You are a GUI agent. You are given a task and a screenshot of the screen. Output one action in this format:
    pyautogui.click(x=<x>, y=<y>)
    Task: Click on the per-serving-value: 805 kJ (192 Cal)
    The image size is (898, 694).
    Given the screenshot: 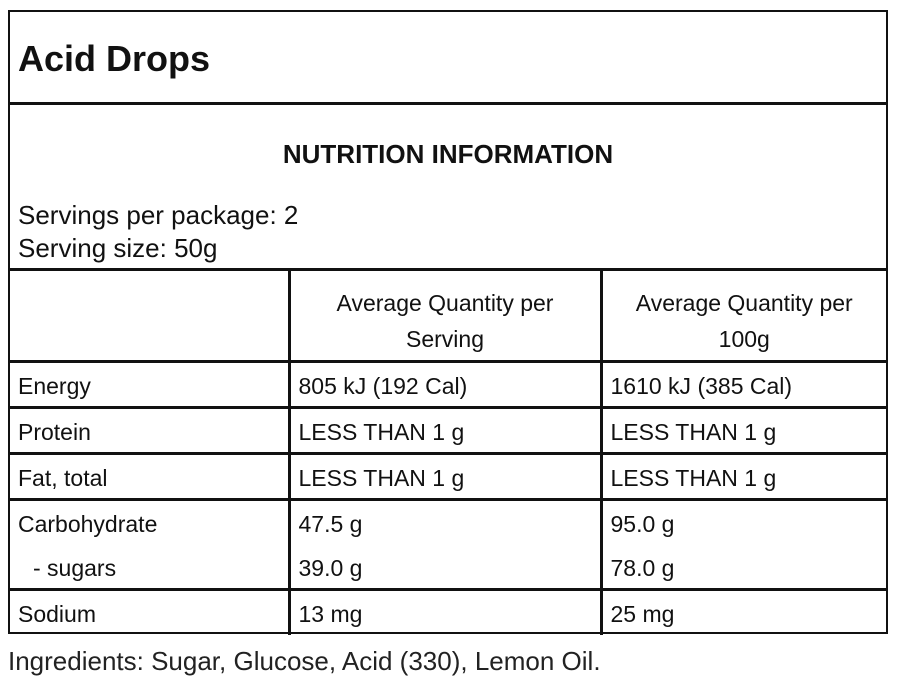 What is the action you would take?
    pyautogui.click(x=446, y=385)
    